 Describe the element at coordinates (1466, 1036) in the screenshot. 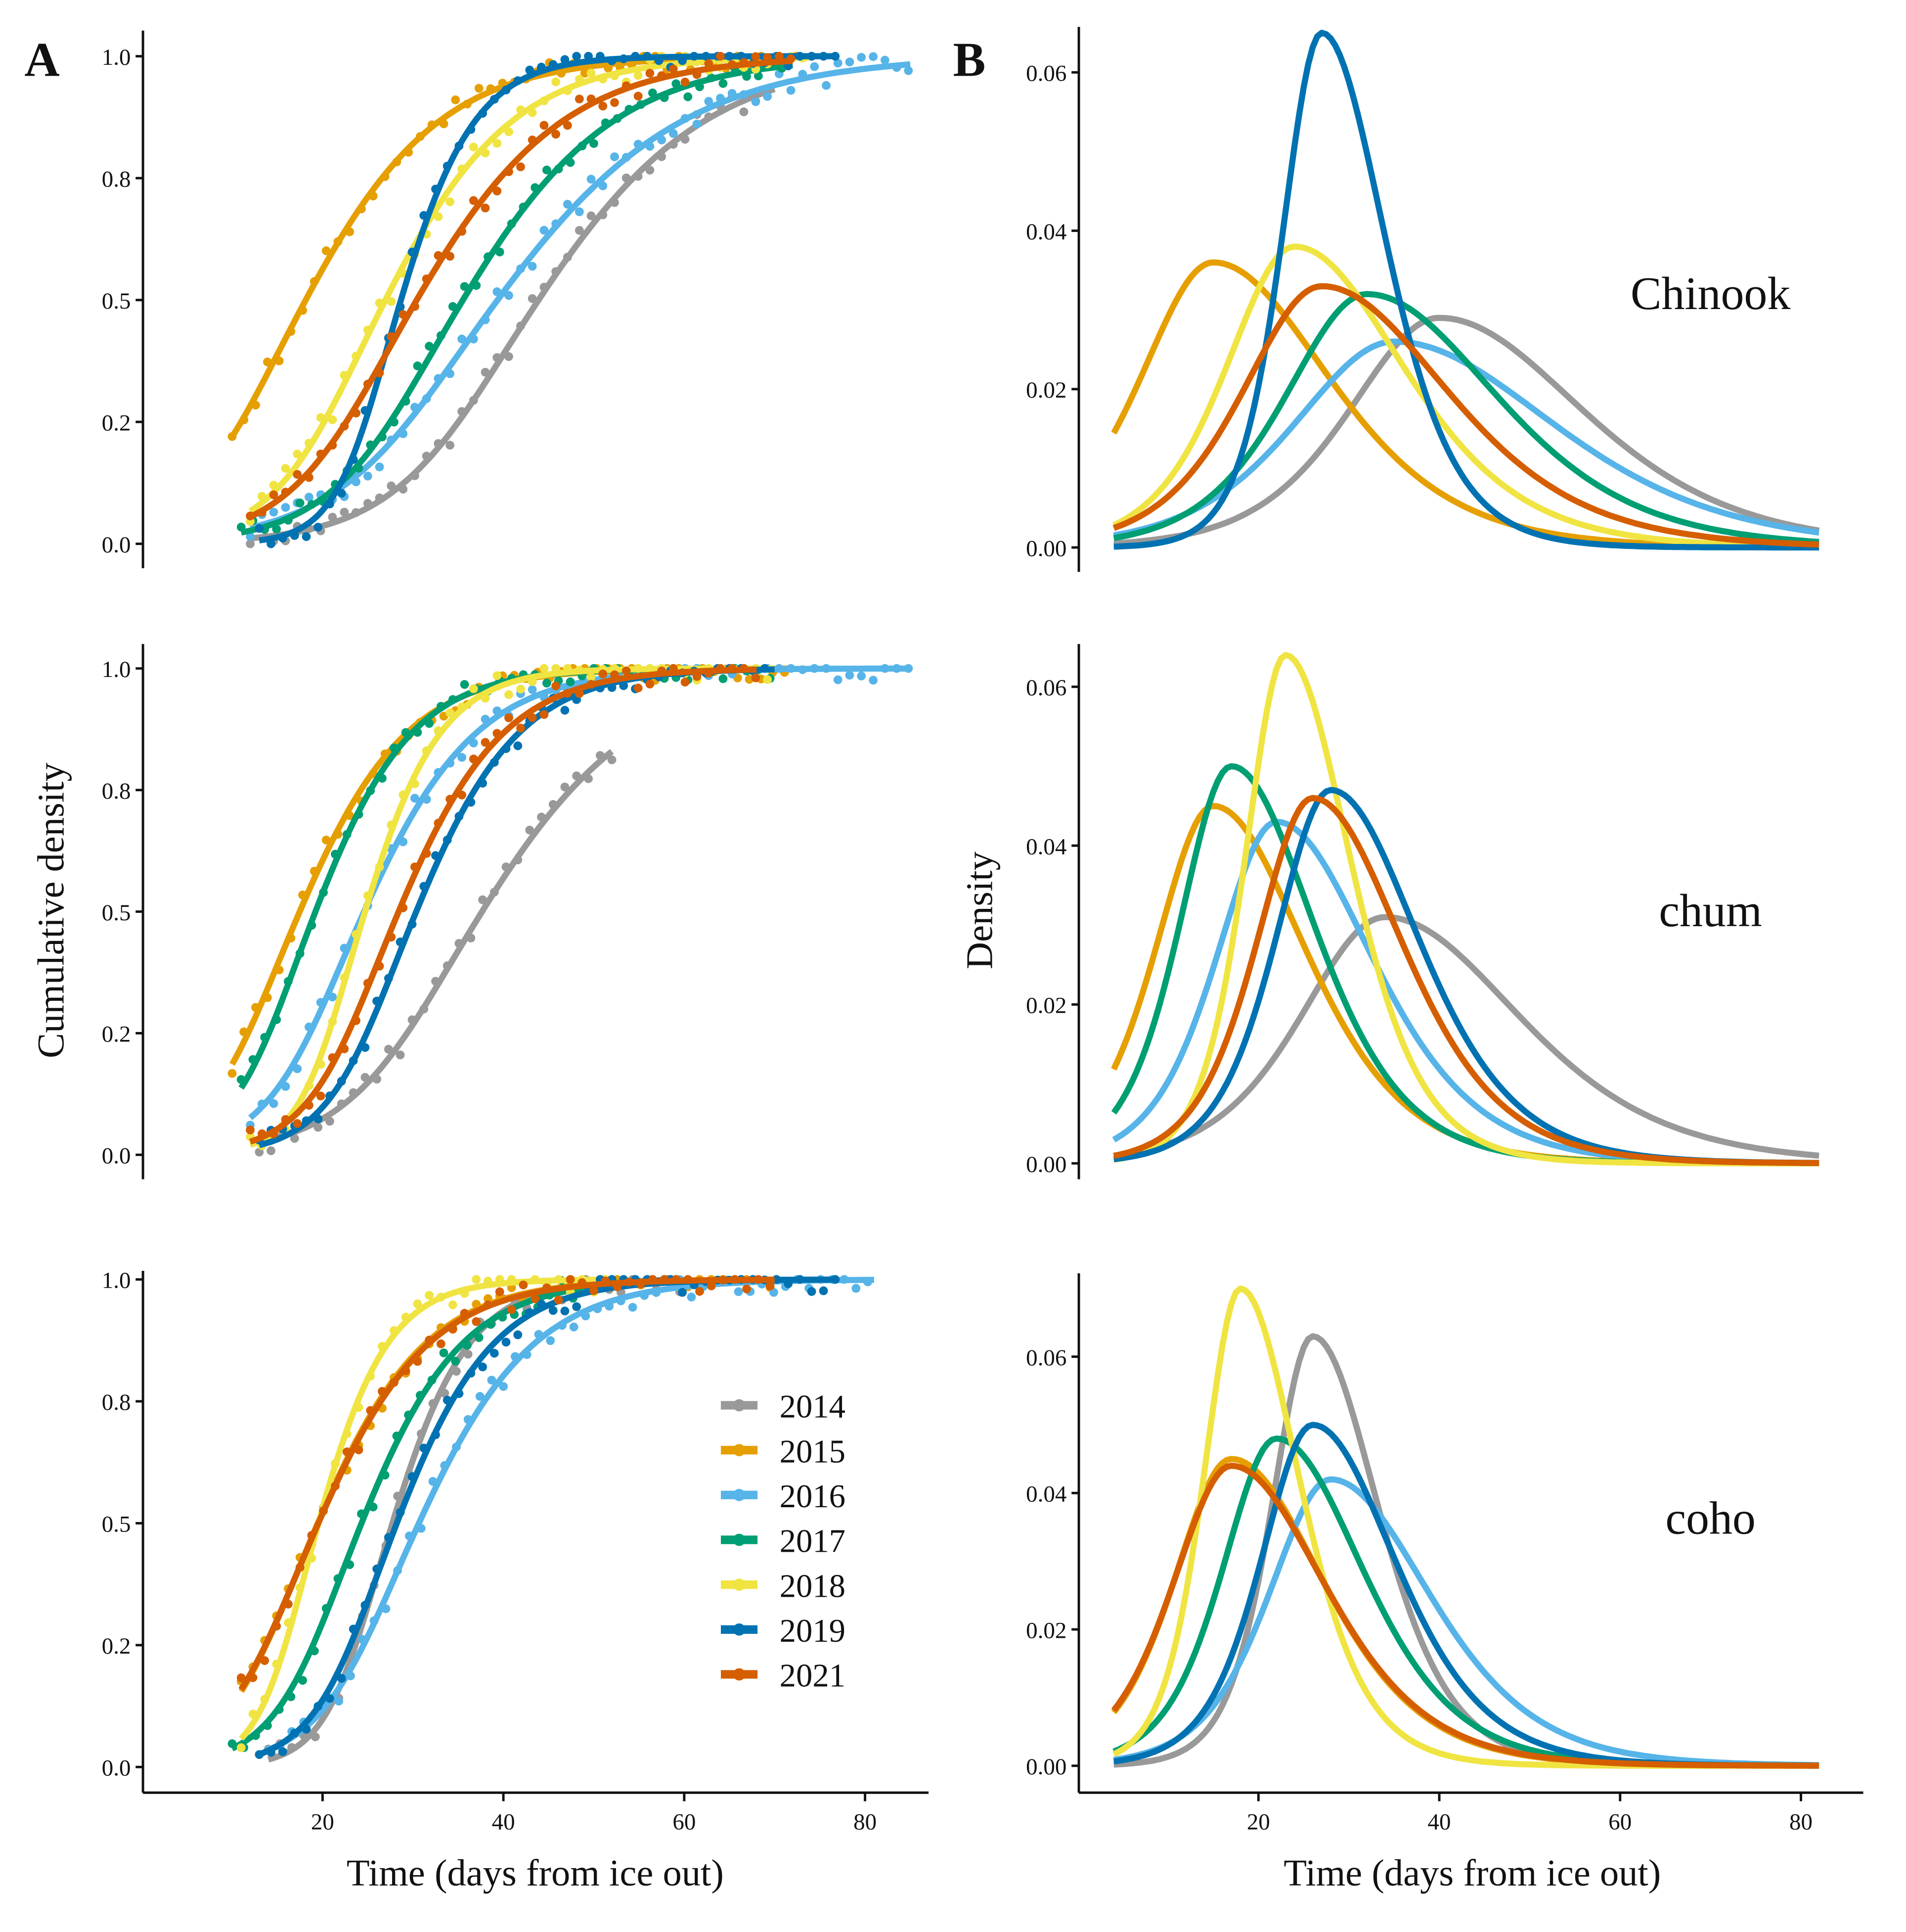

I see `density-curve-chum-2014` at that location.